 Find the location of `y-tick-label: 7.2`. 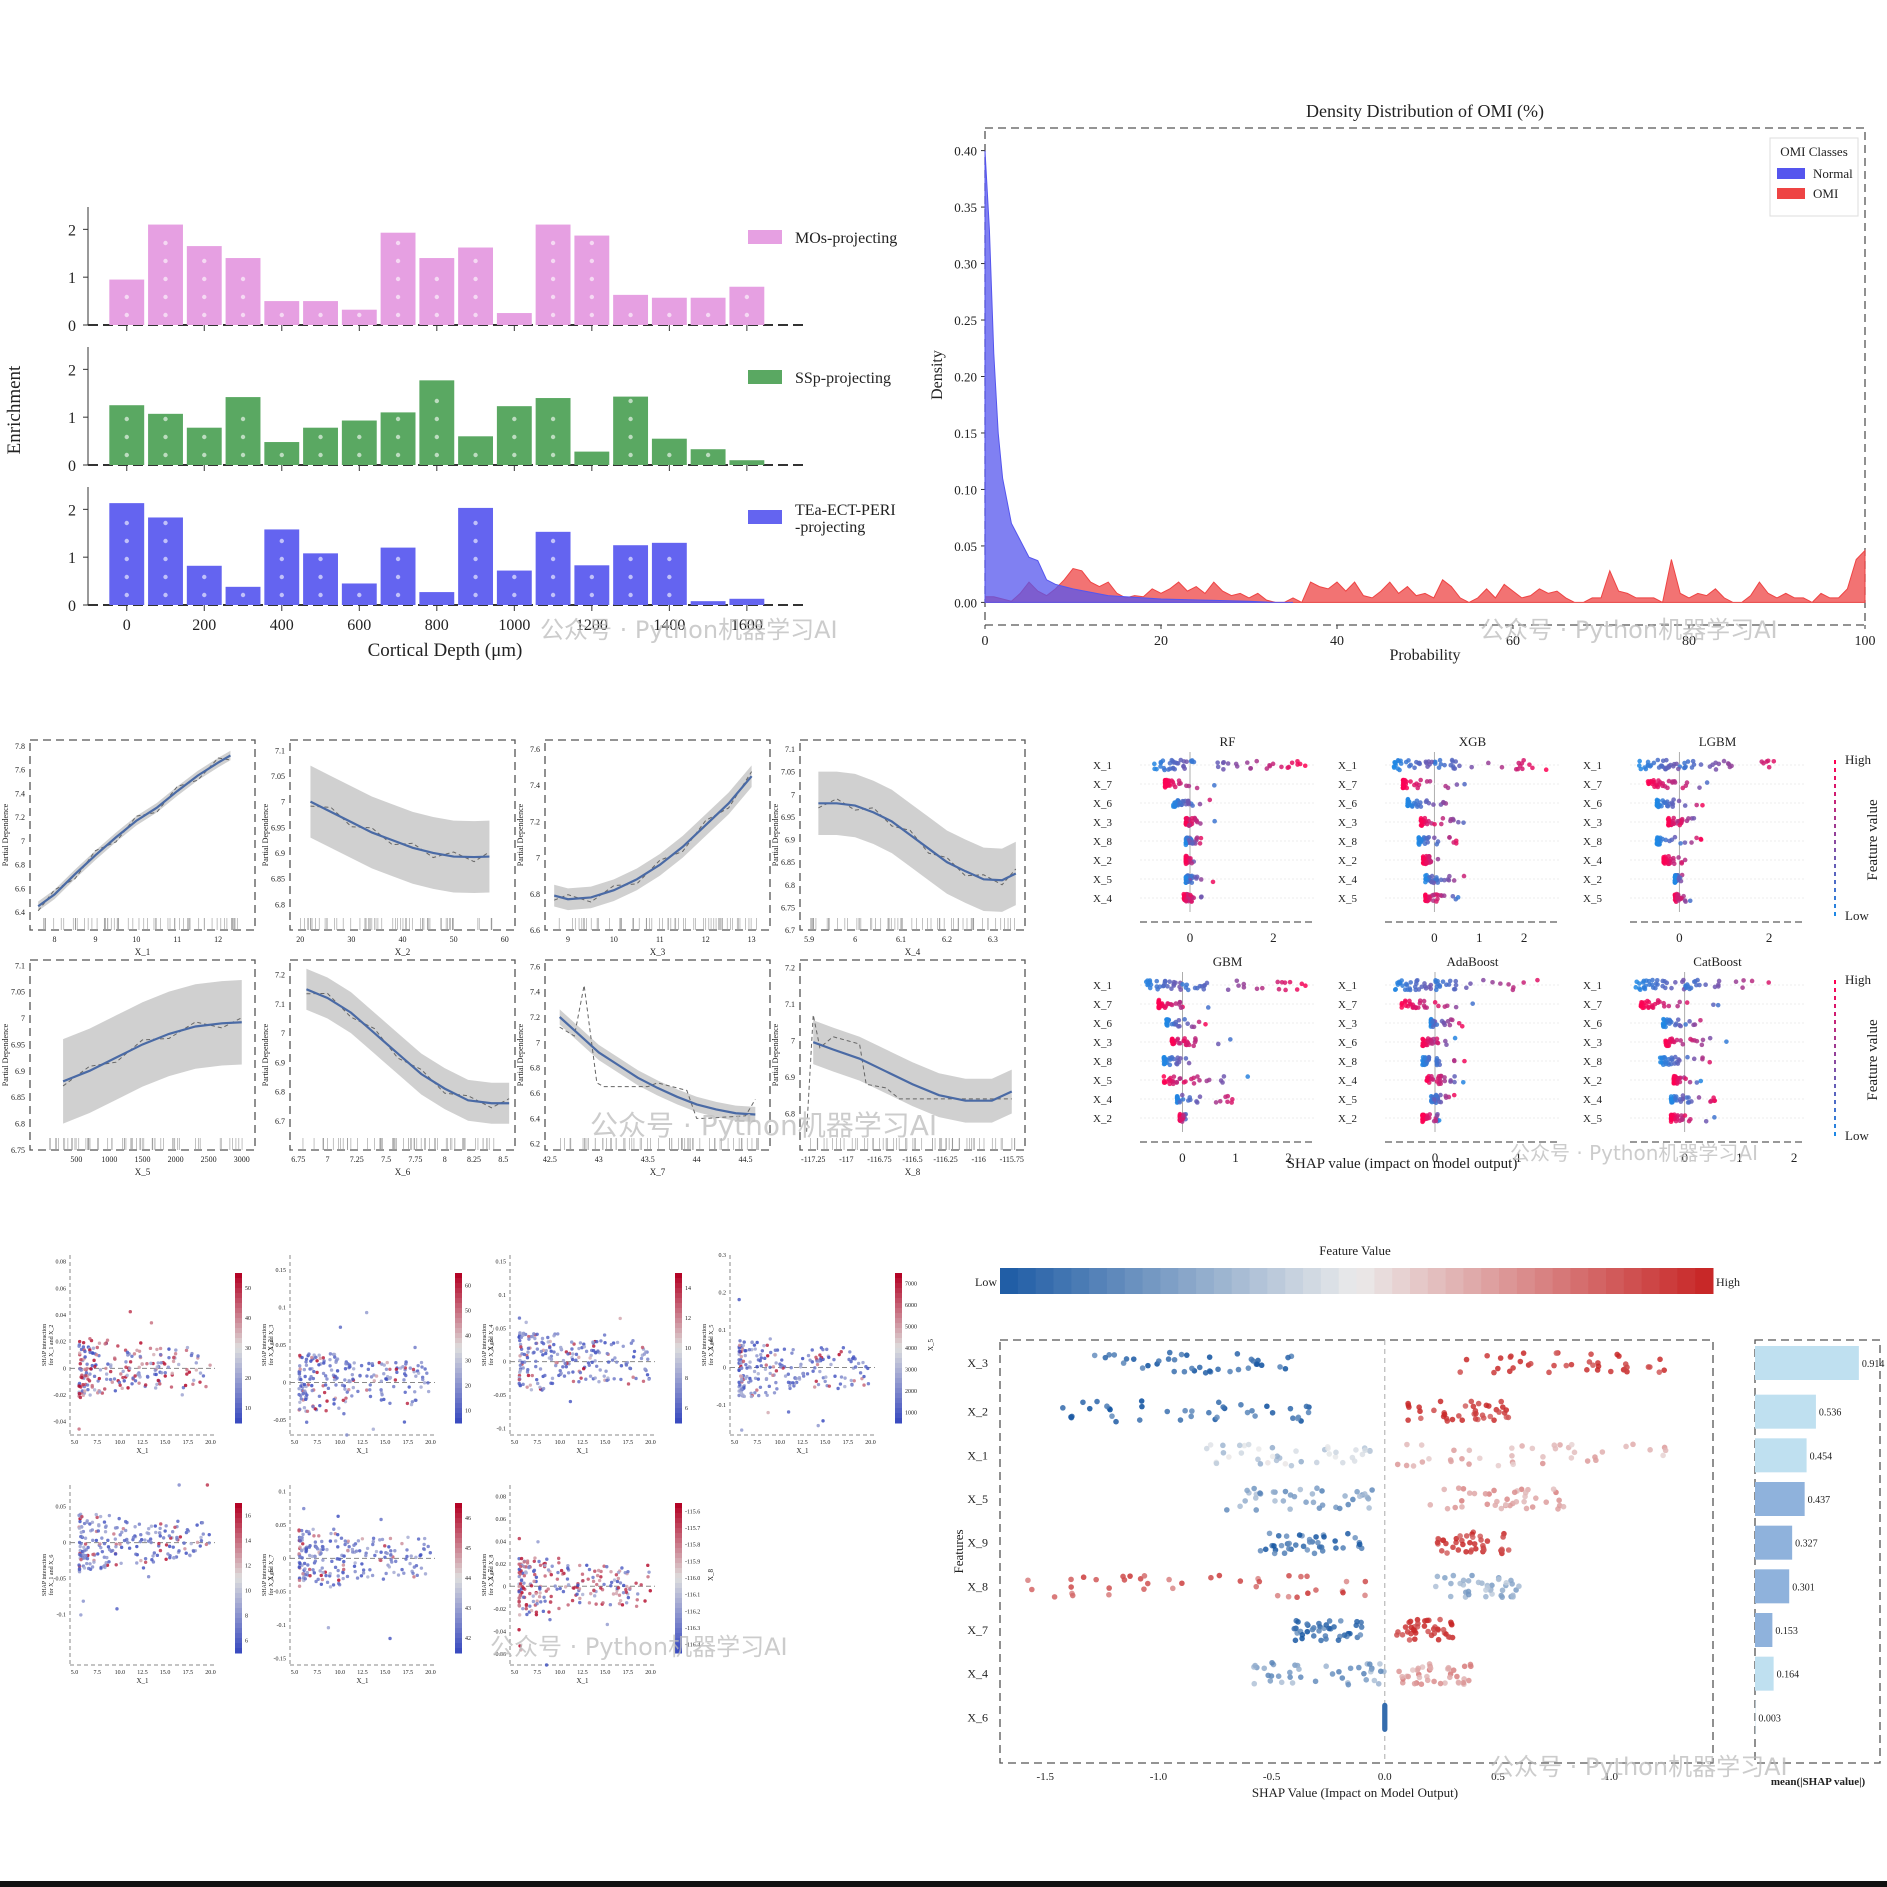

y-tick-label: 7.2 is located at coordinates (790, 967).